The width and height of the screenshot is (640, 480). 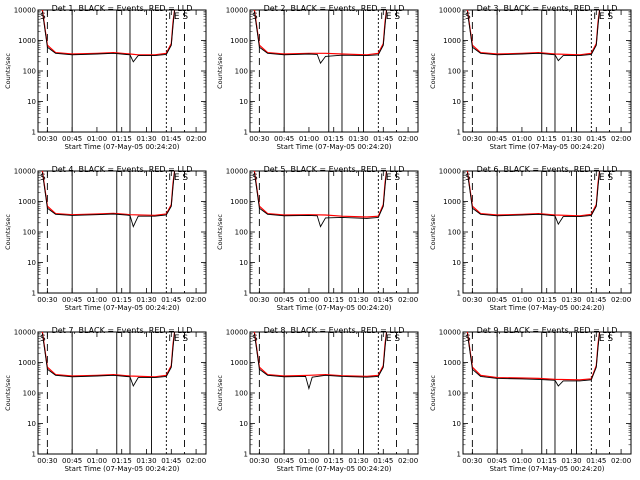 What do you see at coordinates (122, 169) in the screenshot?
I see `plot-title: Det 4, BLACK = Events, RED = LLD` at bounding box center [122, 169].